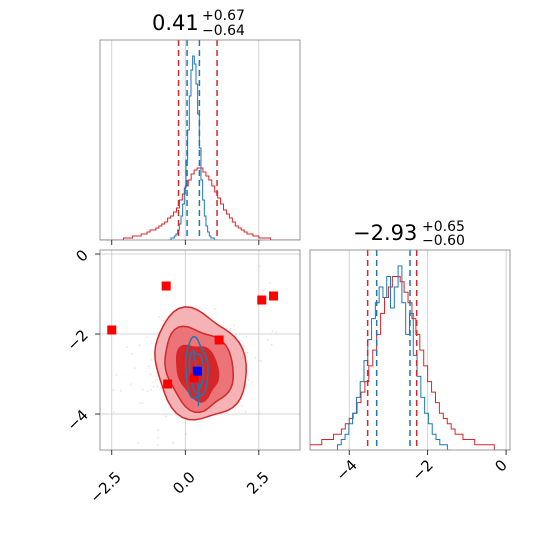 The height and width of the screenshot is (550, 550). I want to click on bl-blue-marker, so click(197, 371).